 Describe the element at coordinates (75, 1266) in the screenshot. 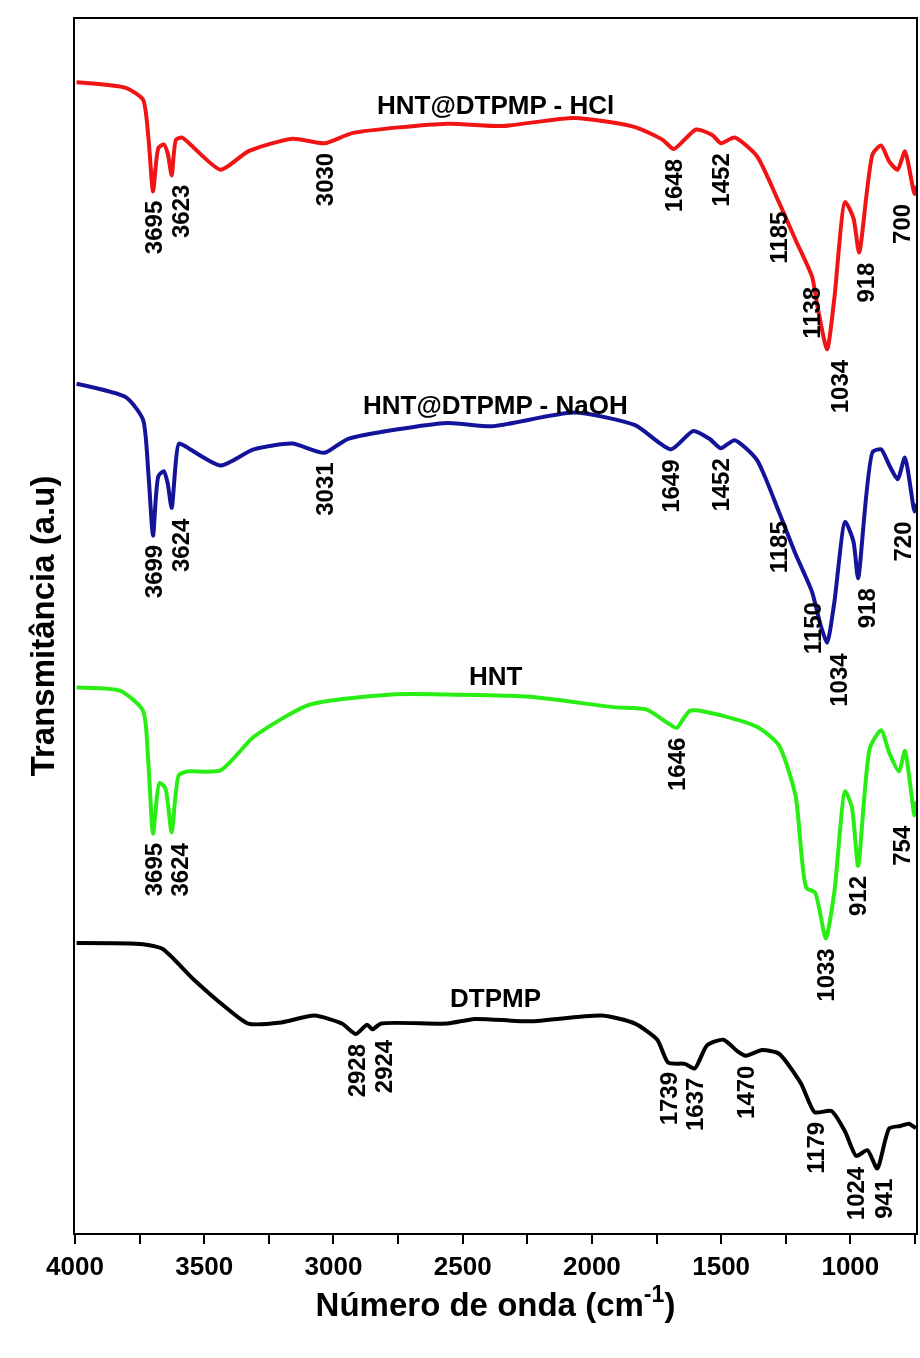

I see `x-tick-label: 4000` at that location.